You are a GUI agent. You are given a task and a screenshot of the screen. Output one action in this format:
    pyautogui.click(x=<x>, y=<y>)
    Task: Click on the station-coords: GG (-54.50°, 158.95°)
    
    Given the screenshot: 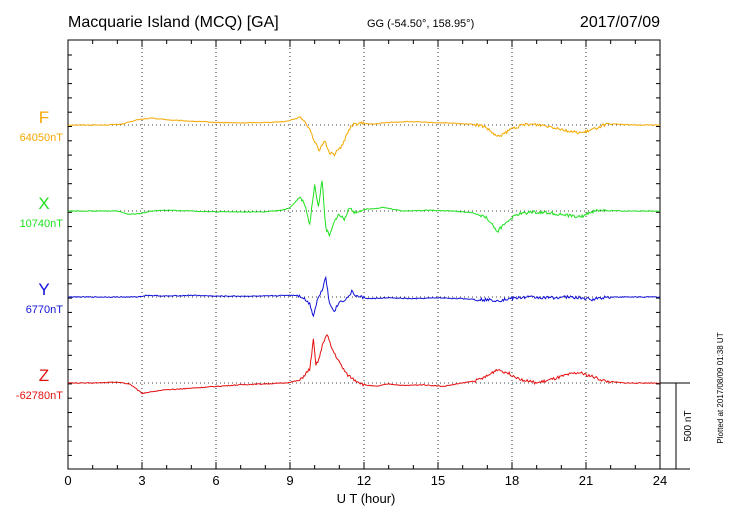 What is the action you would take?
    pyautogui.click(x=420, y=24)
    